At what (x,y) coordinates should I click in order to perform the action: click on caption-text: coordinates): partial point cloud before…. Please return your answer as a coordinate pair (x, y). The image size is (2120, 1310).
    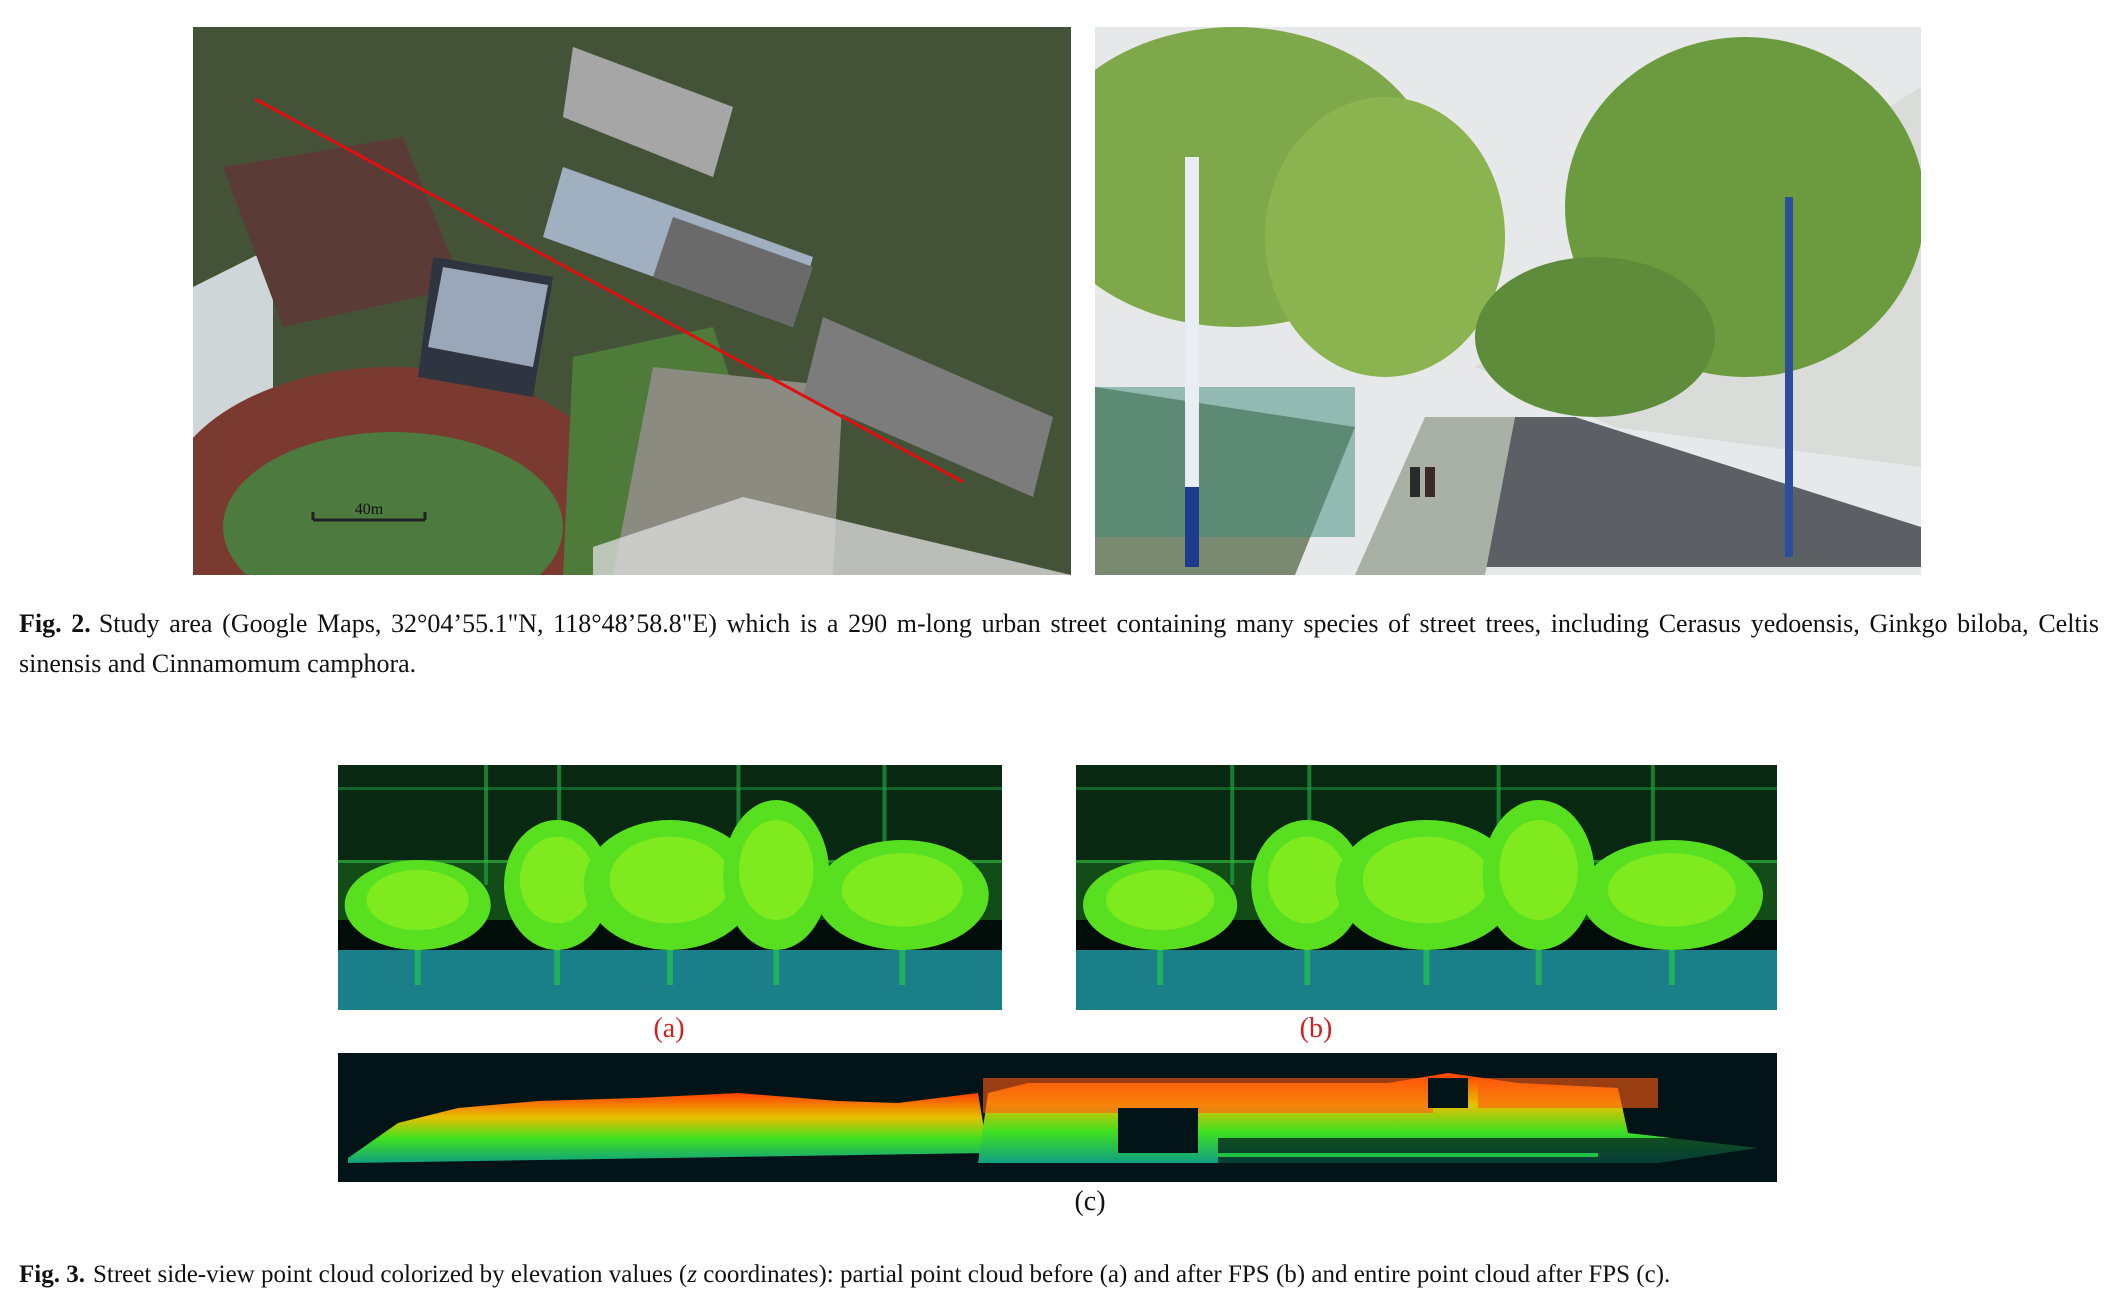
    Looking at the image, I should click on (1183, 1274).